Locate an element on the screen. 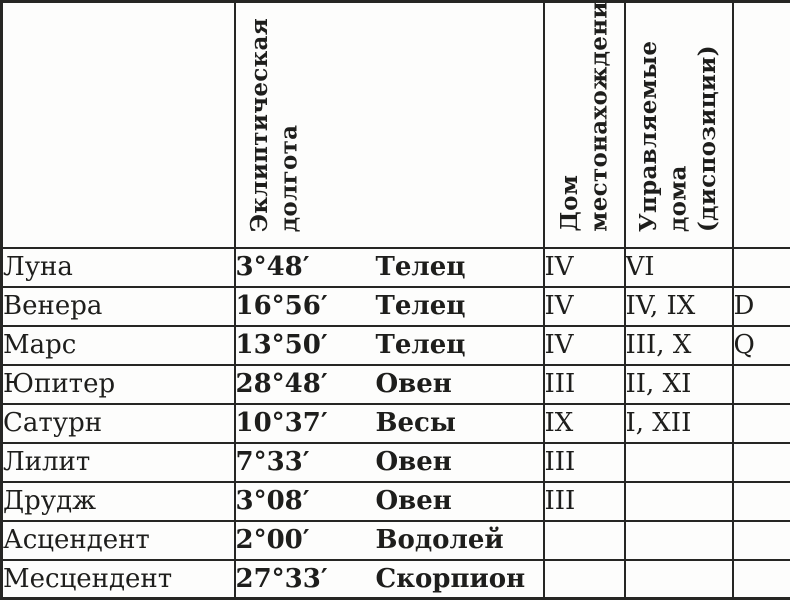 This screenshot has width=790, height=600. longitude-cell: 7°33′ Овен is located at coordinates (389, 462).